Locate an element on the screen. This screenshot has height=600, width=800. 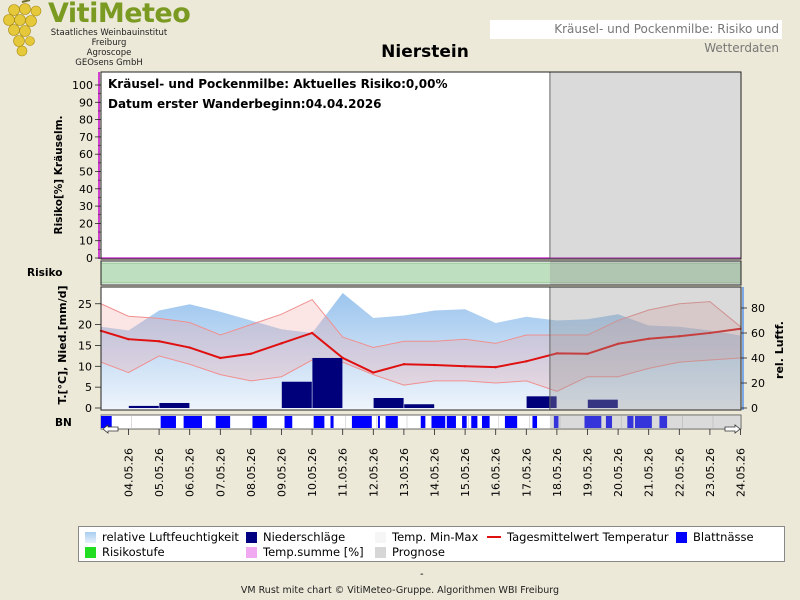
humidity-y-tick-label: 0 is located at coordinates (754, 408).